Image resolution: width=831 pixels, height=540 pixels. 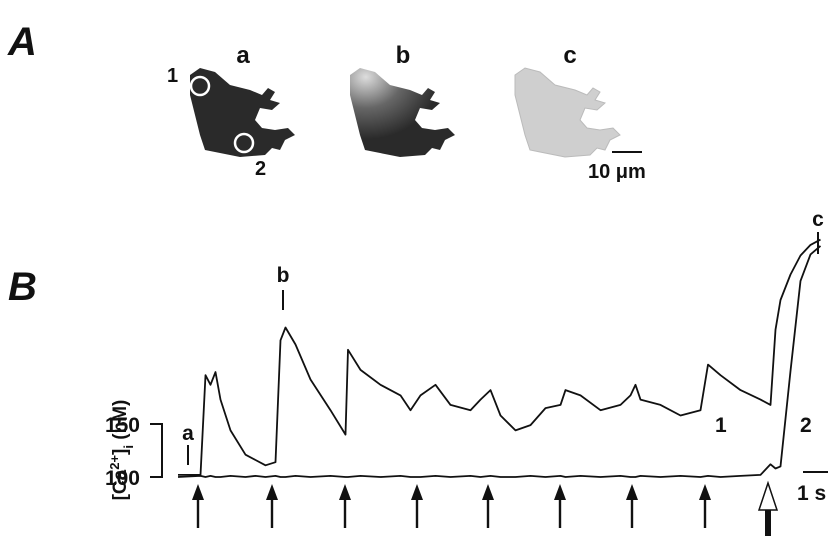 I want to click on trace-label: 1, so click(x=721, y=425).